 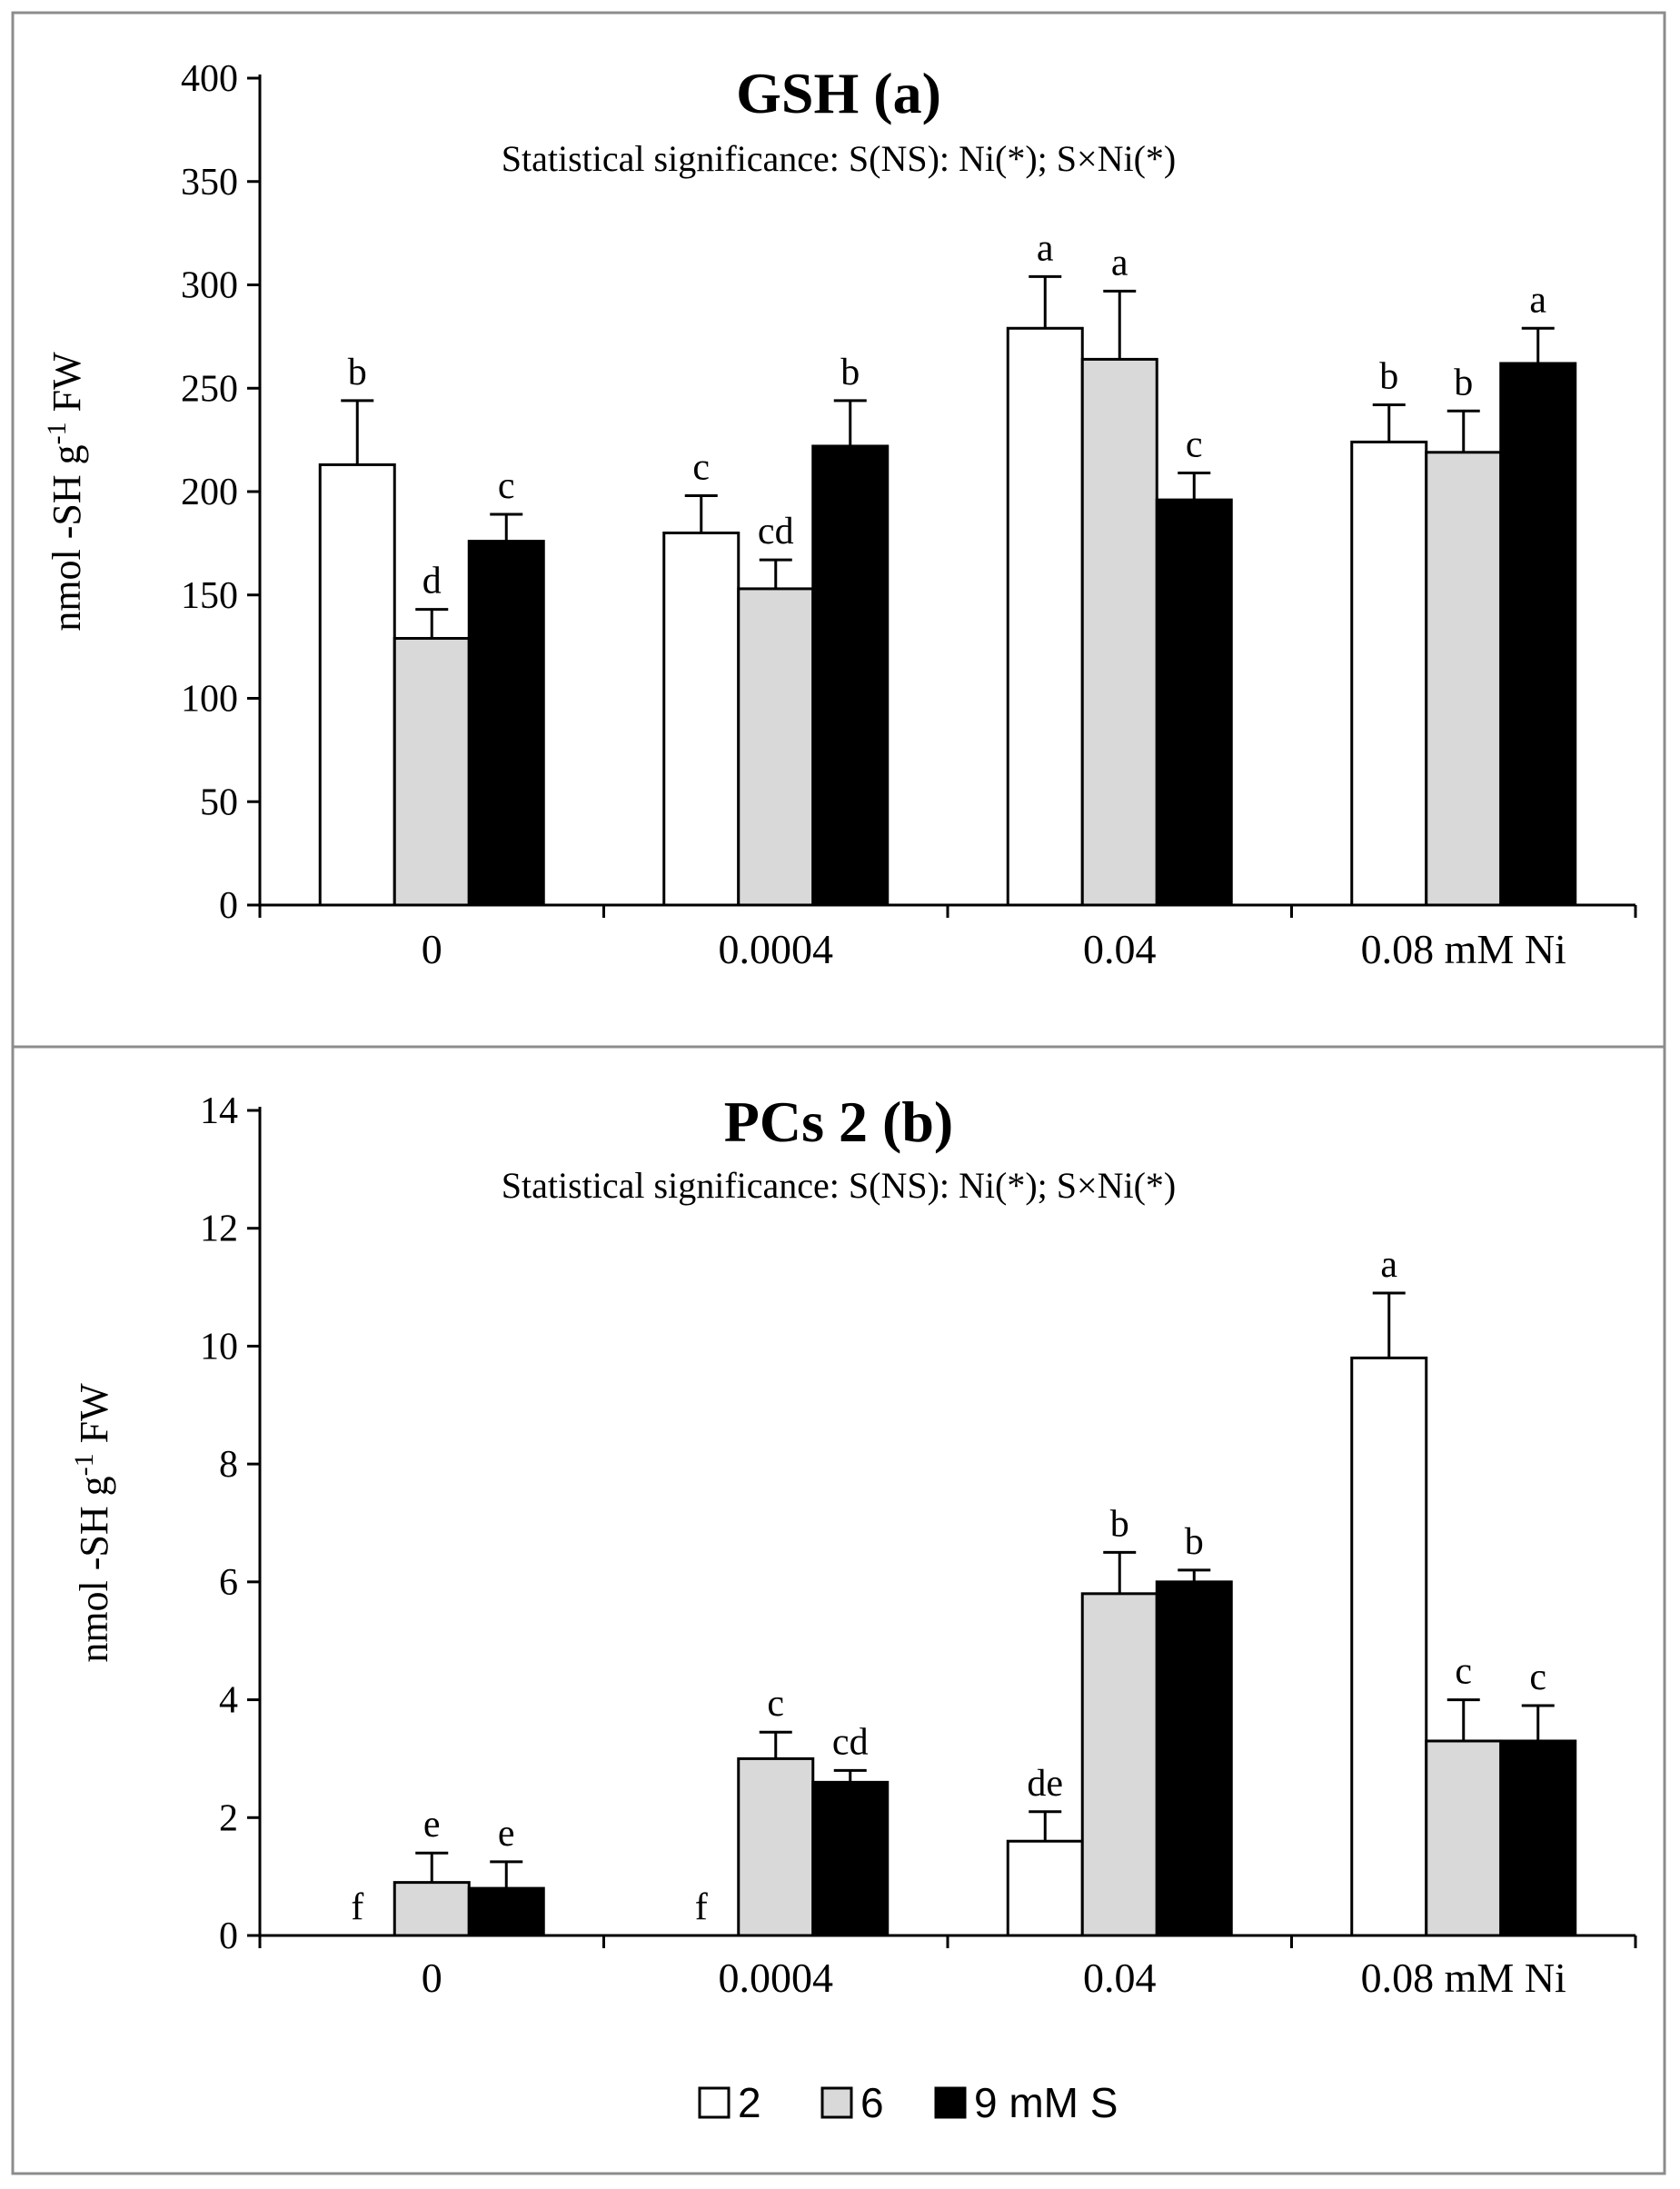 What do you see at coordinates (210, 183) in the screenshot?
I see `y-tick-label: 350` at bounding box center [210, 183].